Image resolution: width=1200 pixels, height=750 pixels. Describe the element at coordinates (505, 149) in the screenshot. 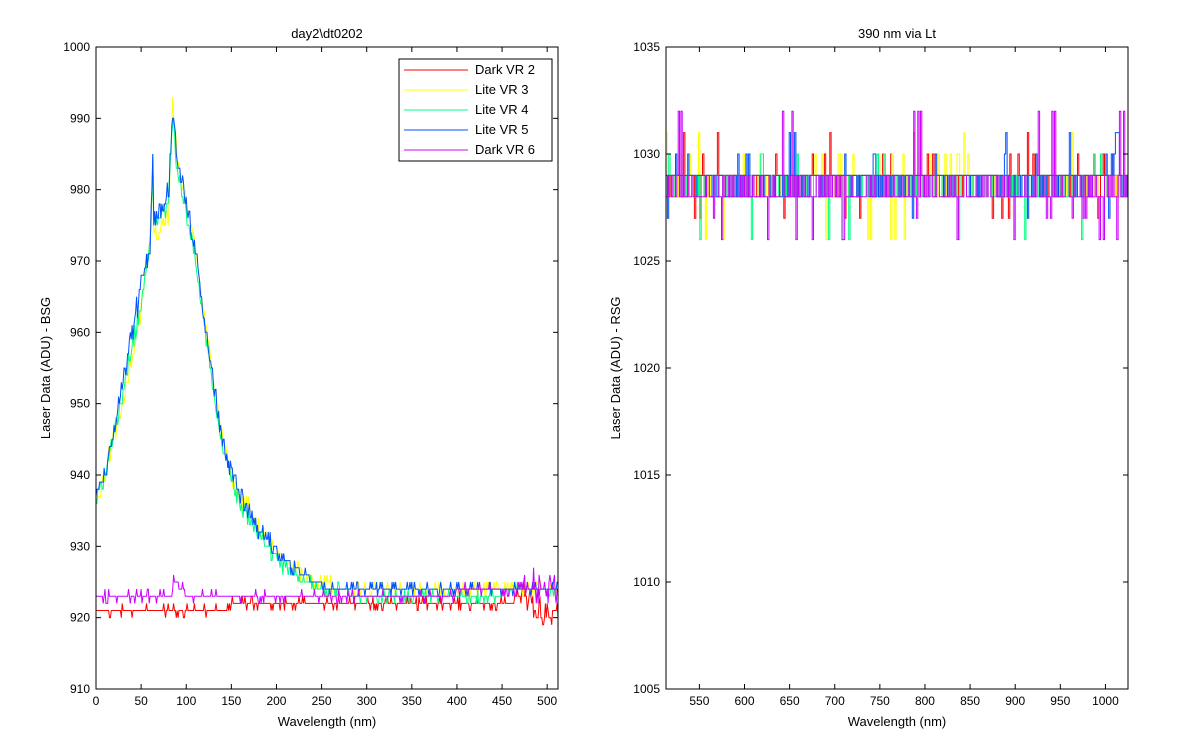

I see `legend-label: Dark VR 6` at that location.